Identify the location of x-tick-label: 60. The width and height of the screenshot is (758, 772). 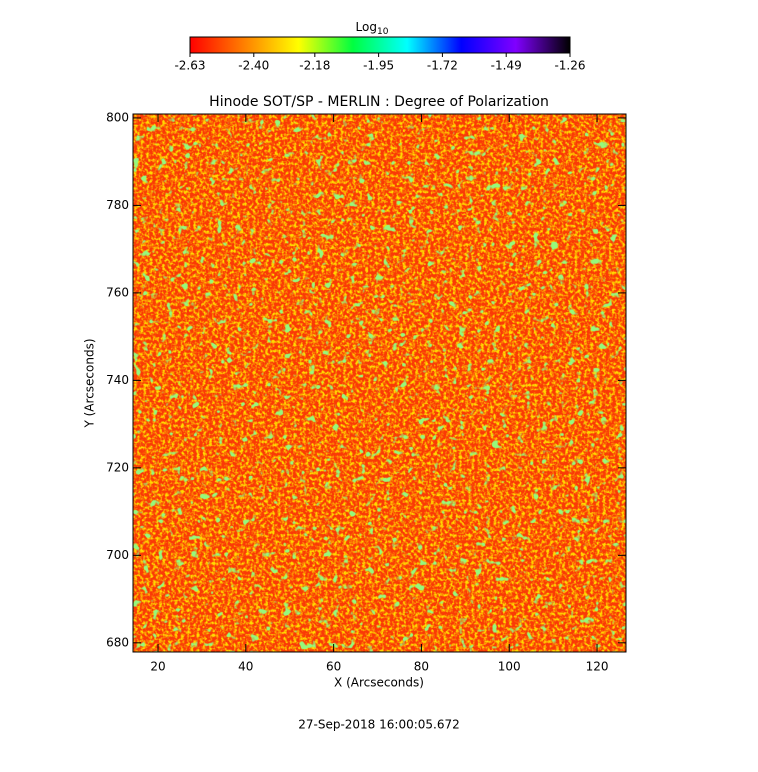
(333, 667).